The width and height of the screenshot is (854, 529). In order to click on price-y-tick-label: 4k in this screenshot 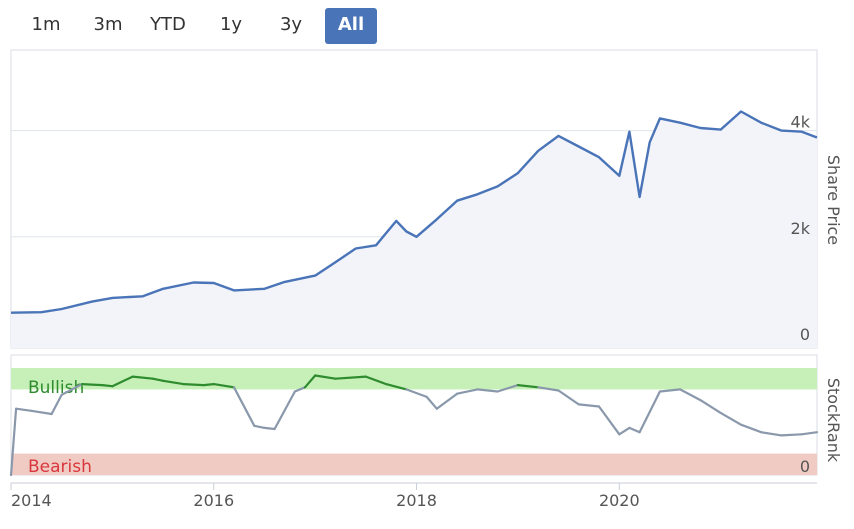, I will do `click(801, 122)`.